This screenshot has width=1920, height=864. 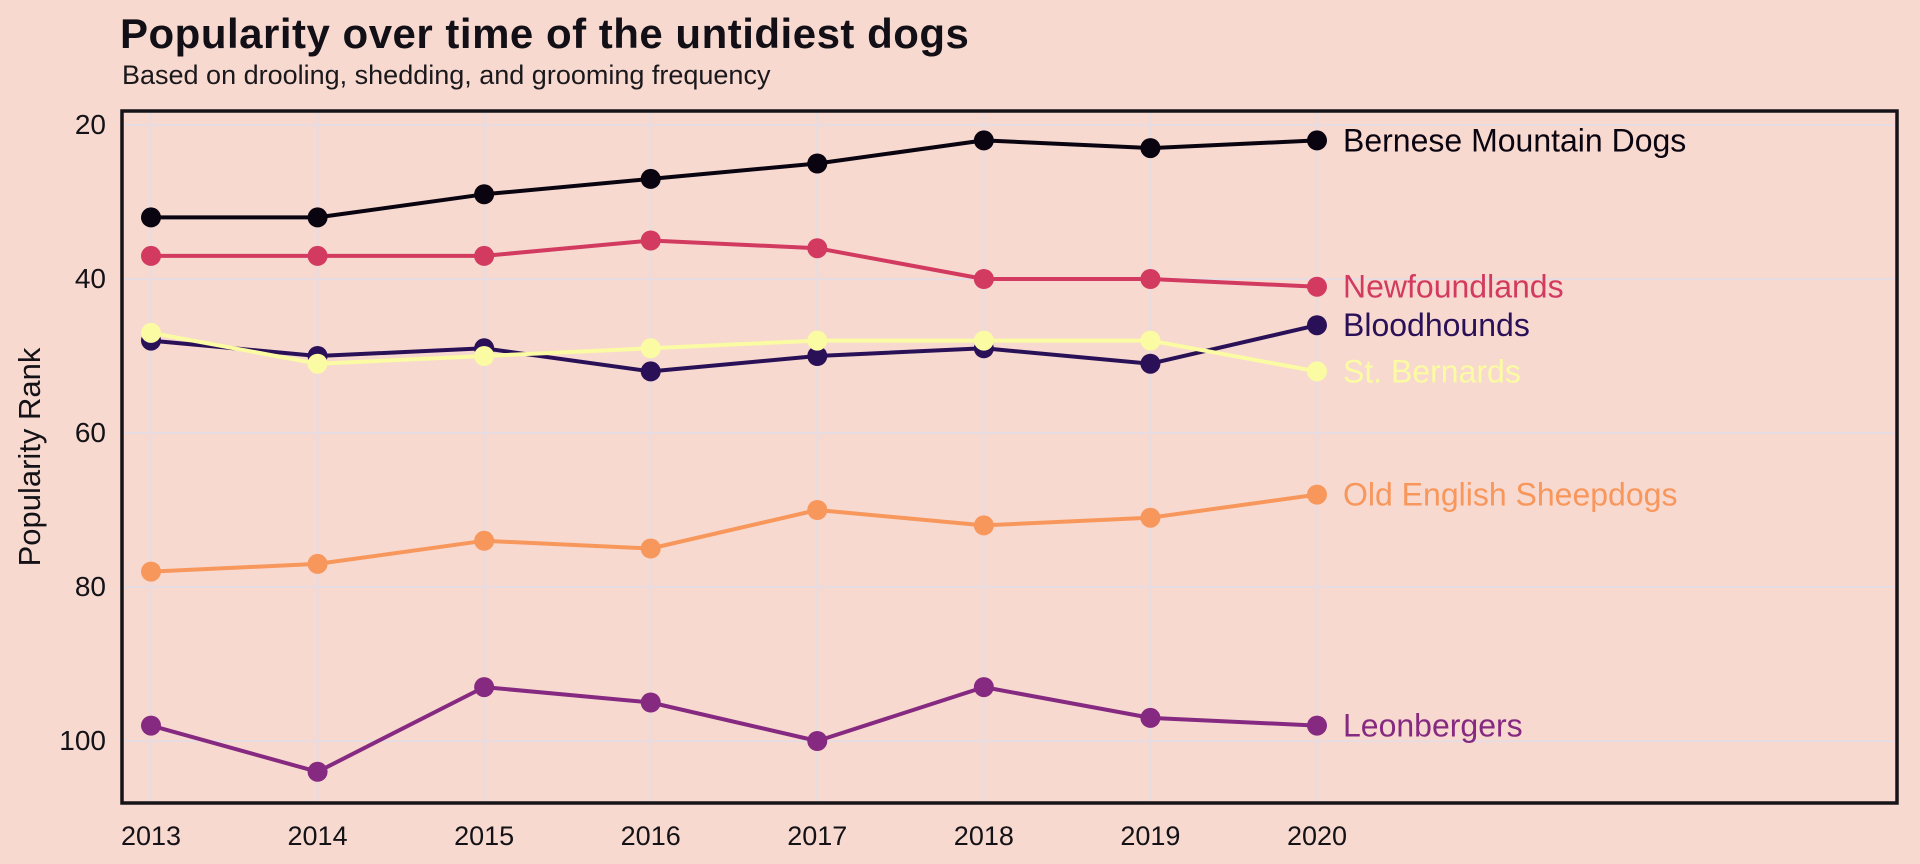 I want to click on data-point-bernese-mountain-dogs-2020, so click(x=1316, y=140).